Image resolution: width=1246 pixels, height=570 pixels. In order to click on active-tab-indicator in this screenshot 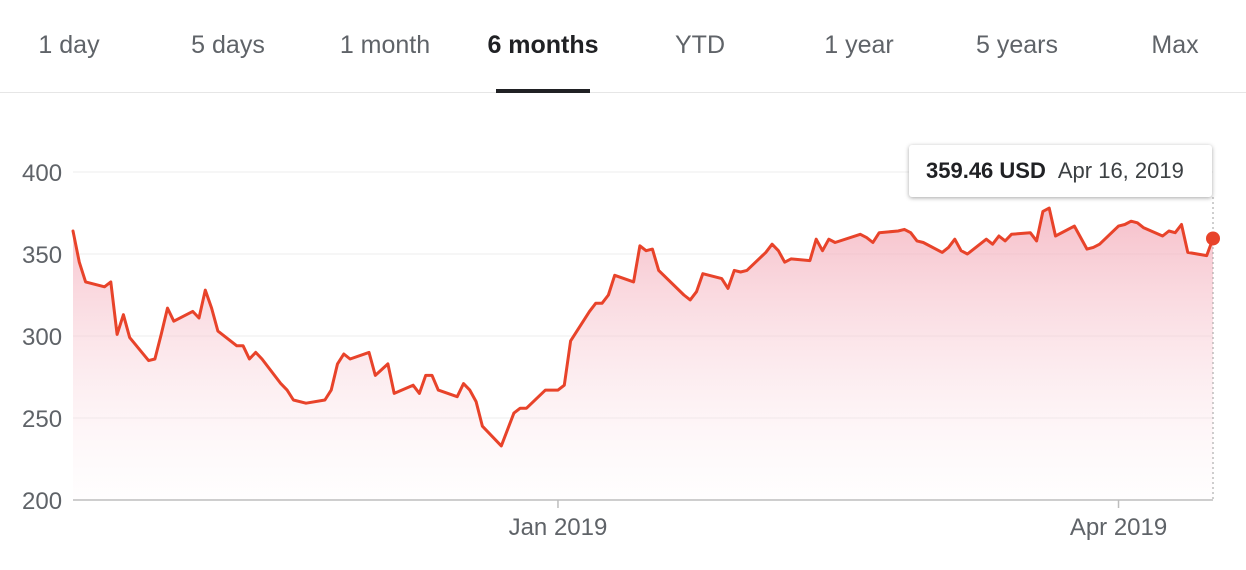, I will do `click(543, 91)`.